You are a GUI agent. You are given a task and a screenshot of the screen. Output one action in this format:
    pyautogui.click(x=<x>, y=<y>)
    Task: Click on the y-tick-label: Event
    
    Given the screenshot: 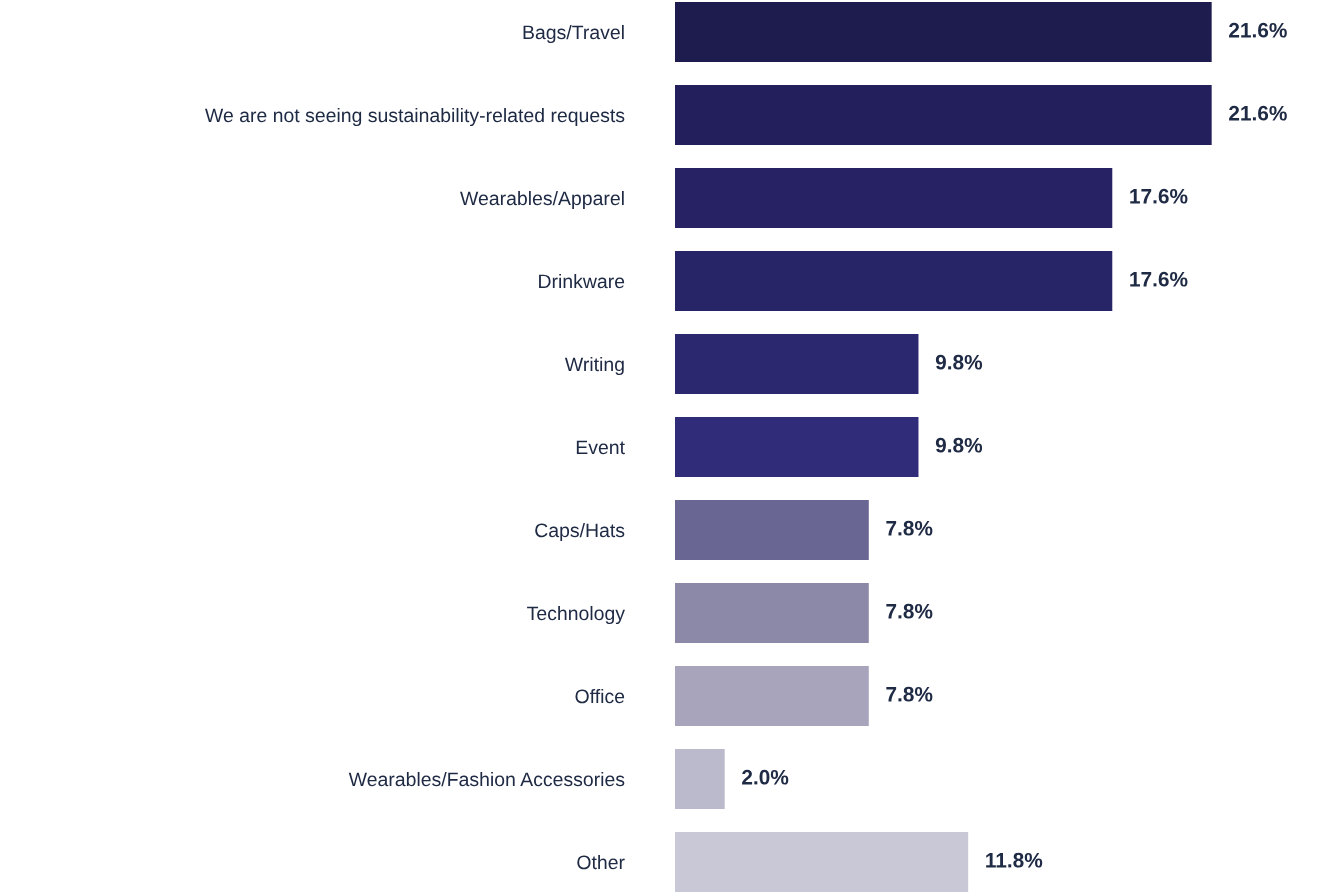 What is the action you would take?
    pyautogui.click(x=600, y=447)
    